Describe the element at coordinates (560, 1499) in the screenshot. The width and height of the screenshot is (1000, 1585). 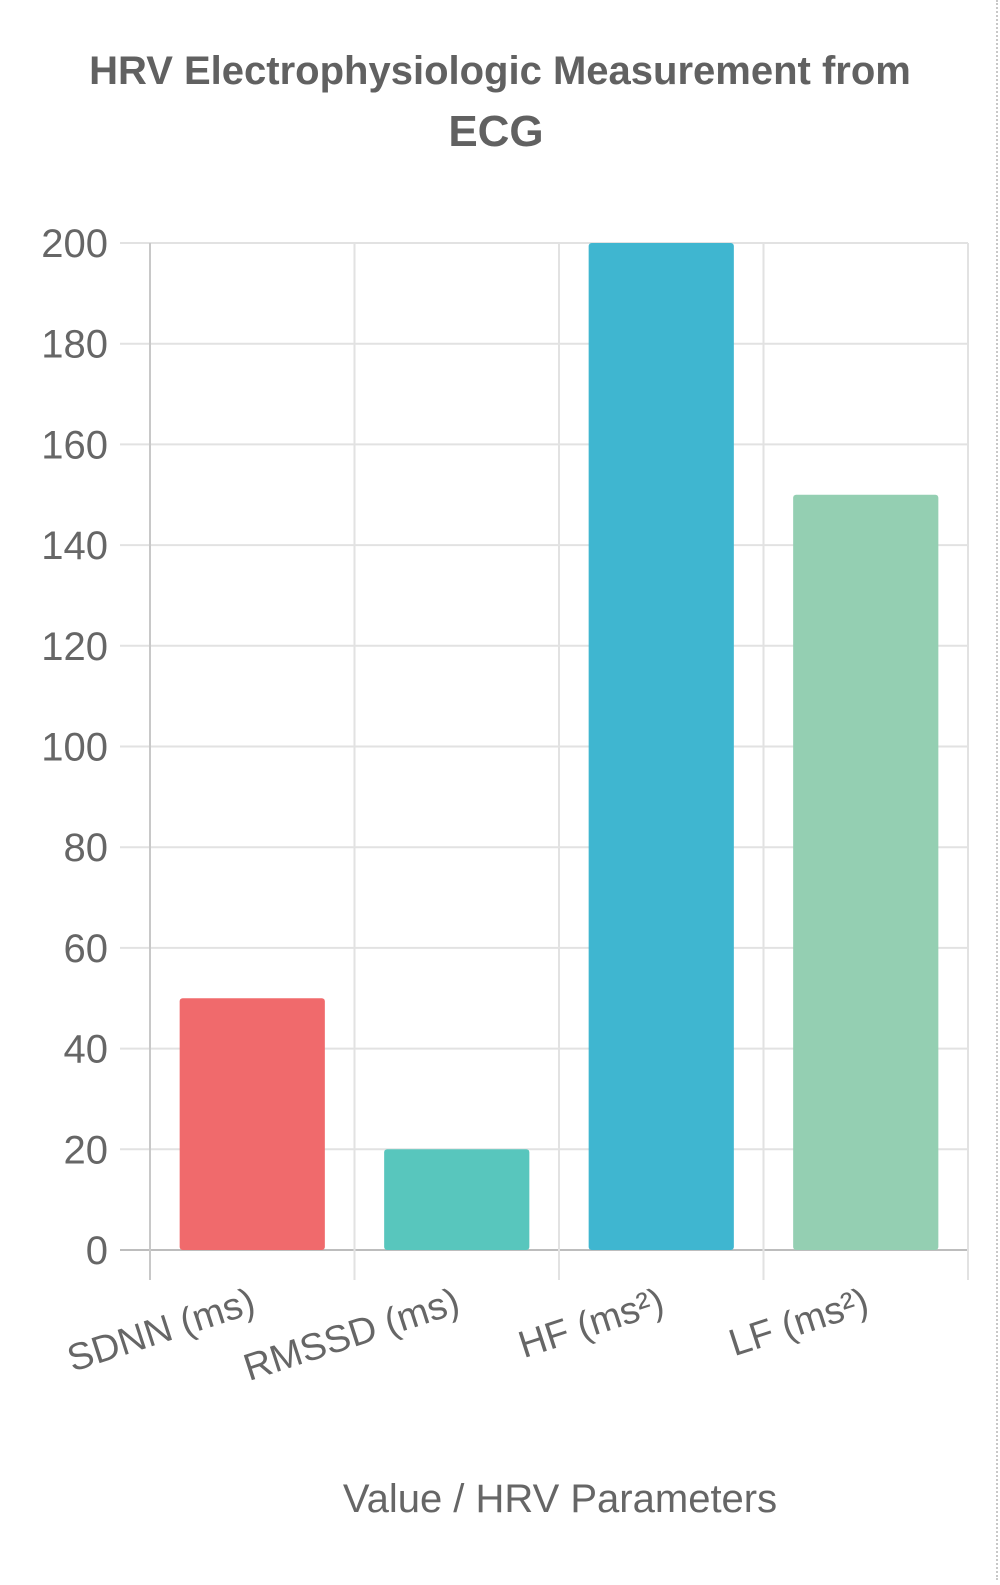
I see `x-axis-label: Value / HRV Parameters` at that location.